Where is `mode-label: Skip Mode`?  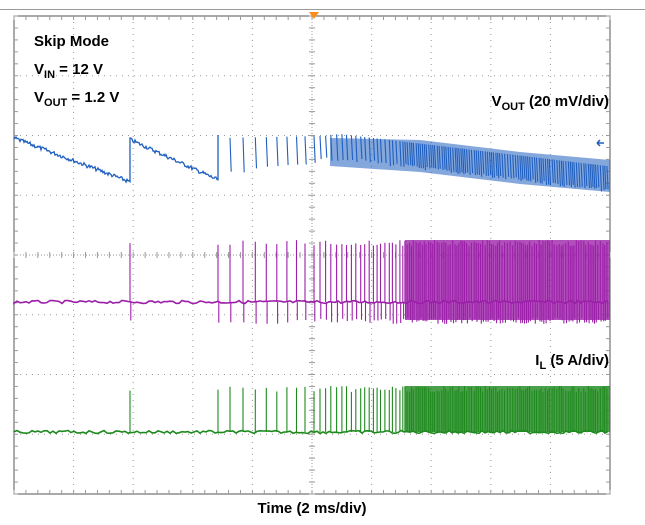
mode-label: Skip Mode is located at coordinates (71, 41).